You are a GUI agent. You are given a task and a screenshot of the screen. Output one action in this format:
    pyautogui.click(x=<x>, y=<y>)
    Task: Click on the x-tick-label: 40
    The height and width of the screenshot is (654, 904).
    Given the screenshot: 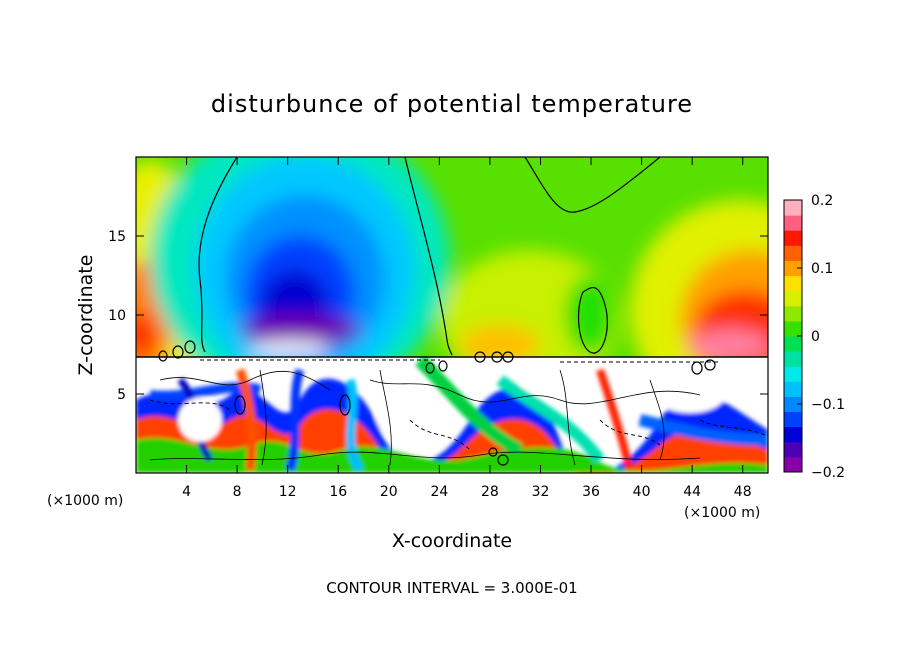 What is the action you would take?
    pyautogui.click(x=642, y=492)
    